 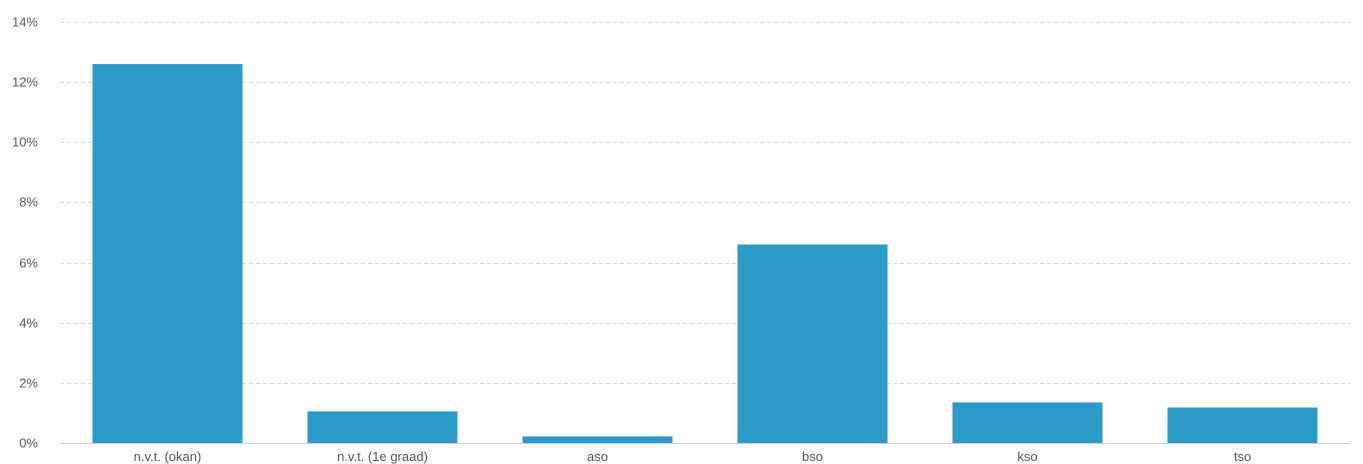 I want to click on x-category-label: bso, so click(x=812, y=456).